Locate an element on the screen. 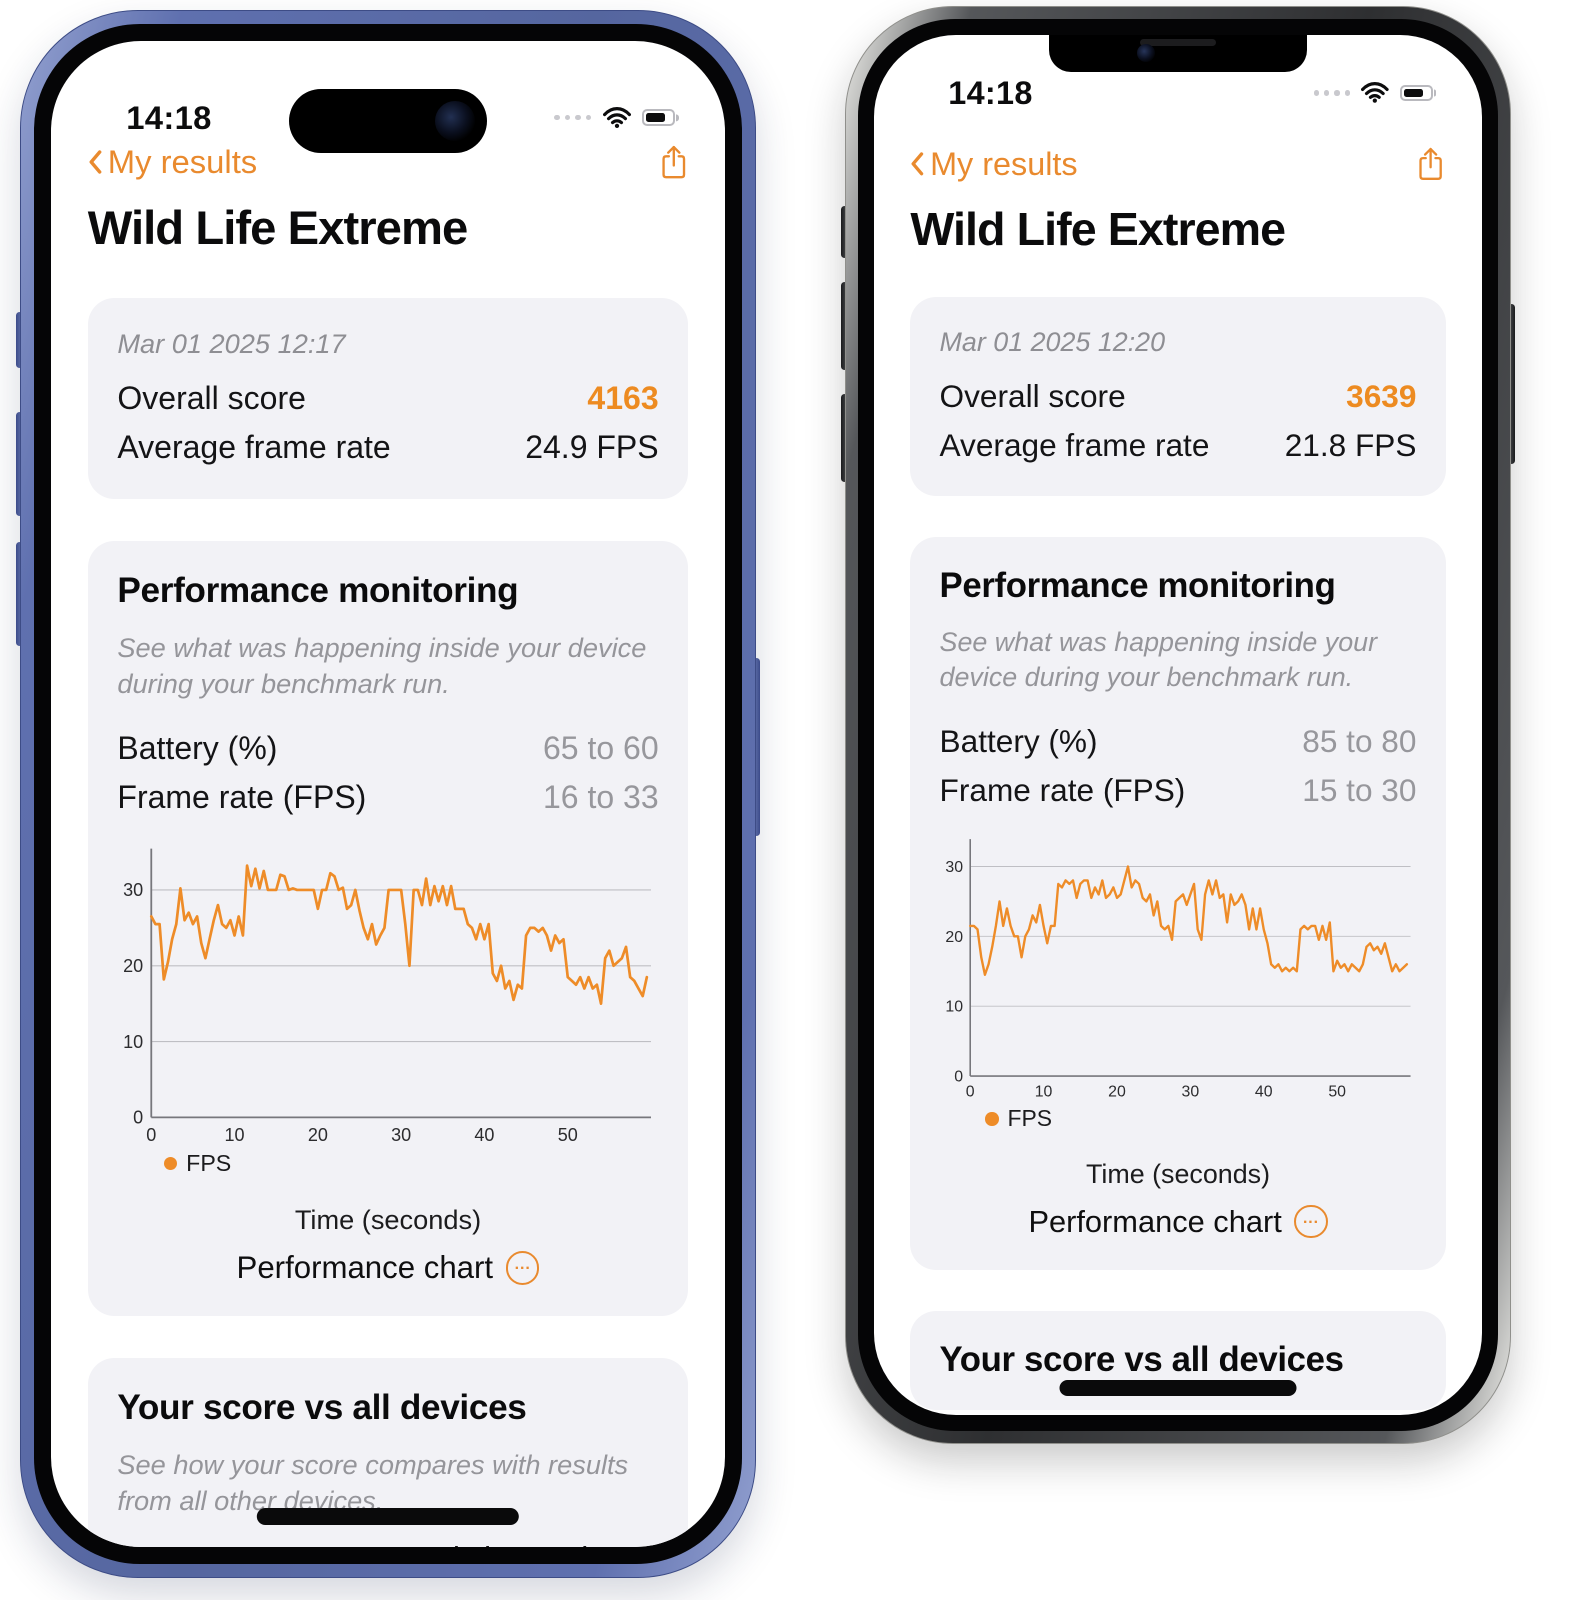 The height and width of the screenshot is (1600, 1578). average-frame-rate-row: Average frame rate 21.8 FPS is located at coordinates (1178, 445).